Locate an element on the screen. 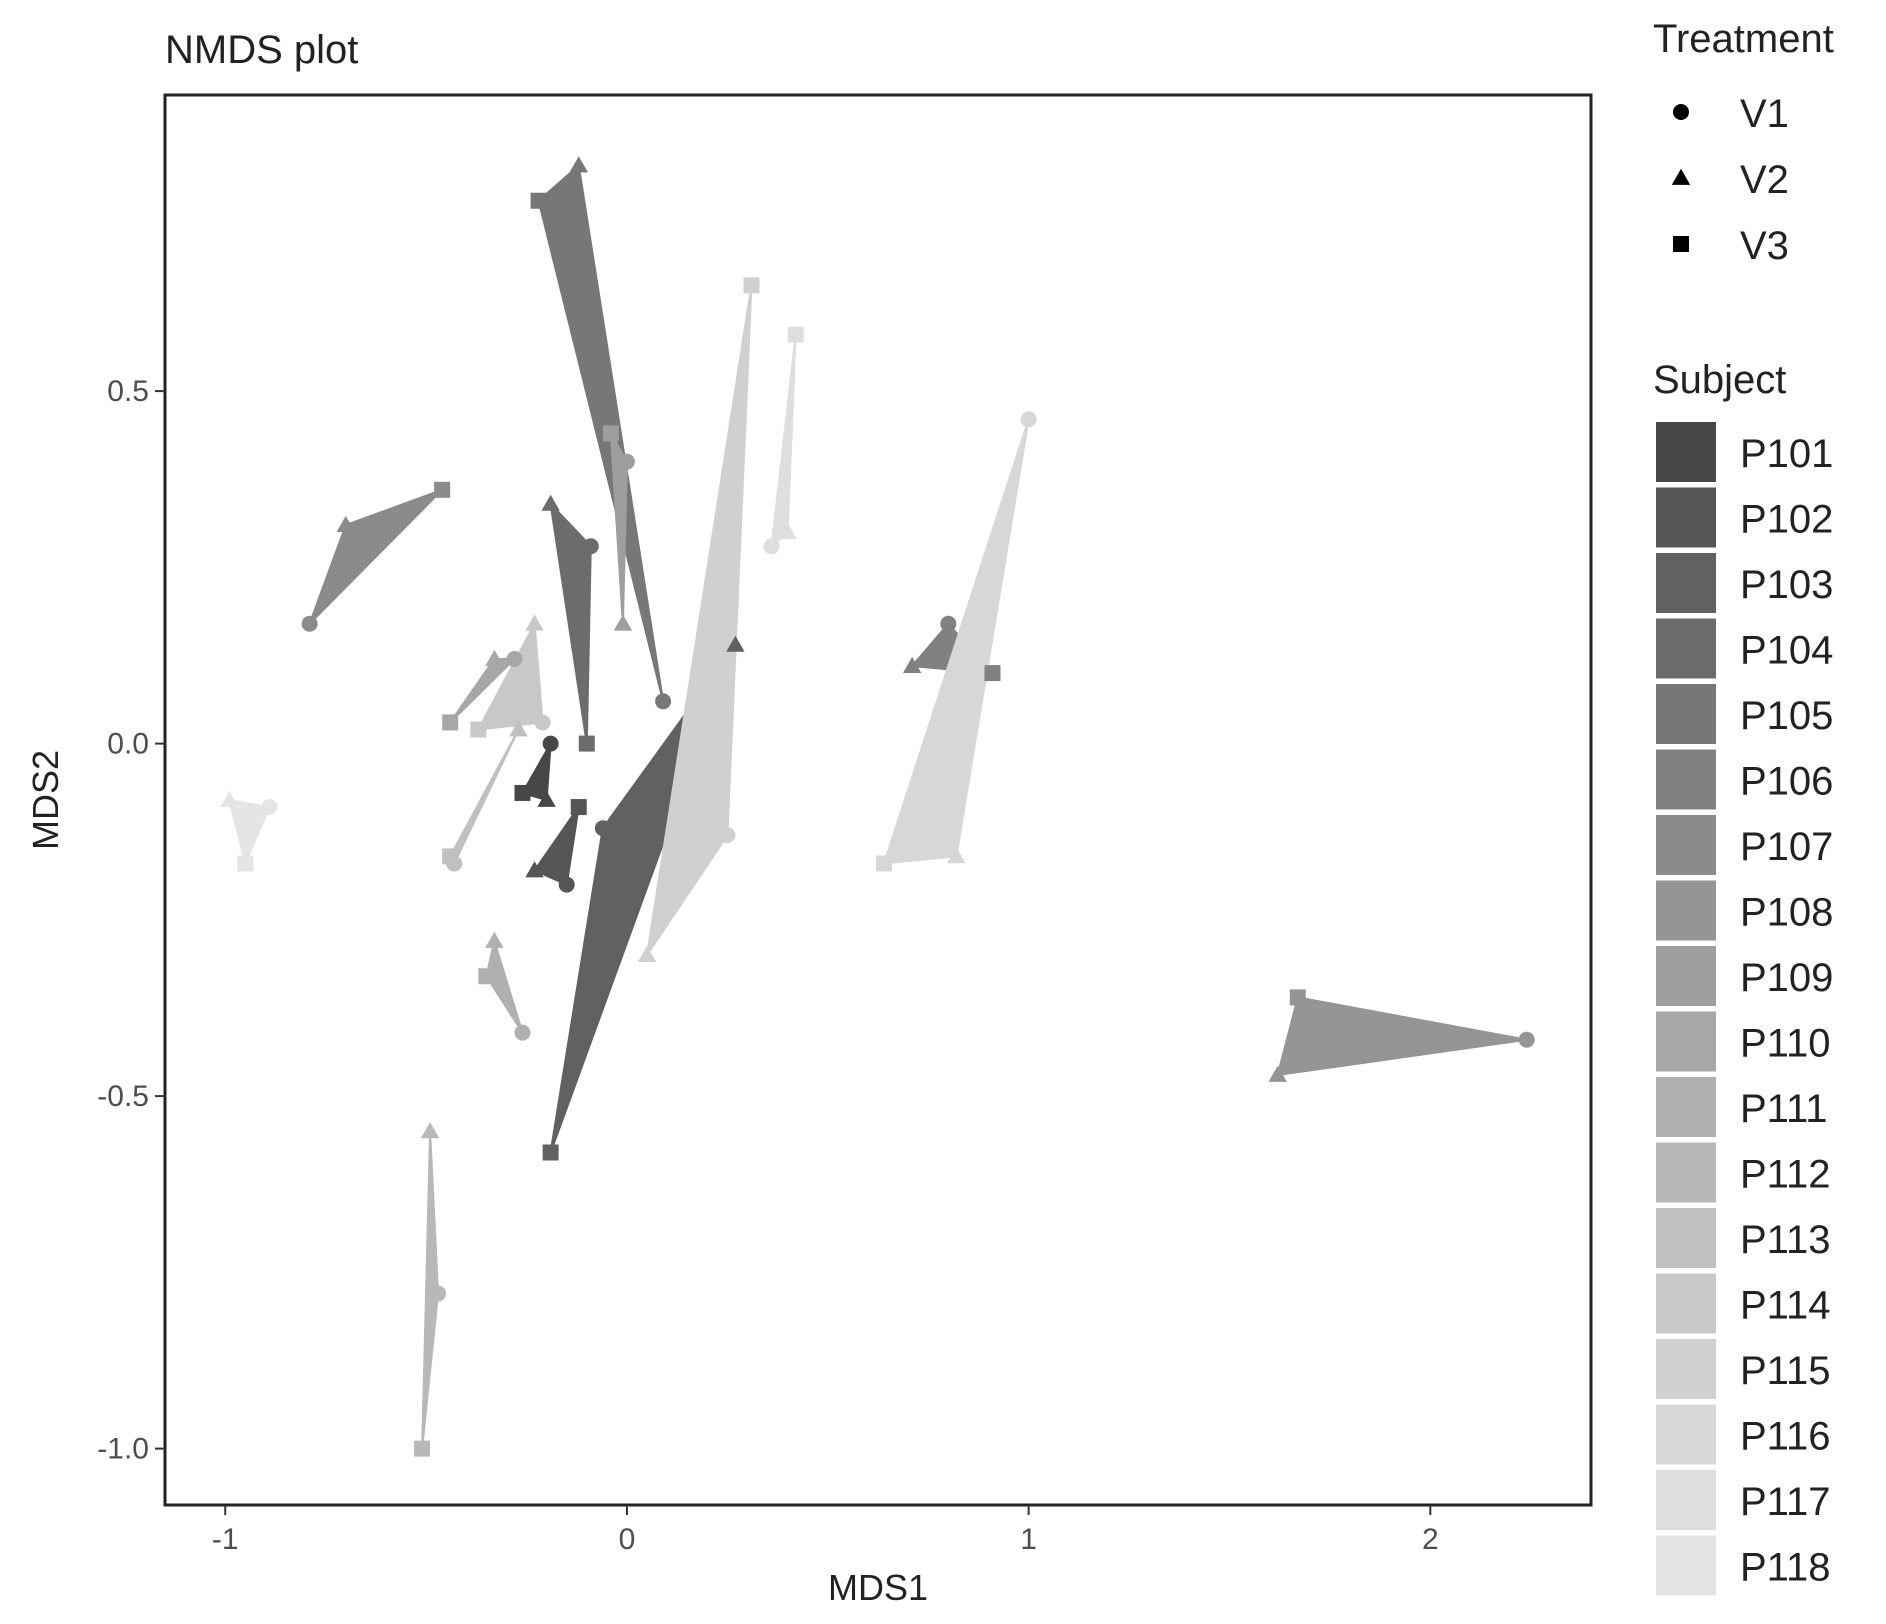  point-p114-v2 is located at coordinates (534, 622).